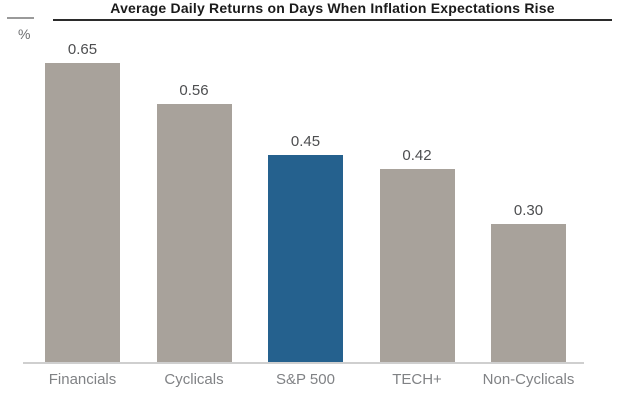  Describe the element at coordinates (417, 379) in the screenshot. I see `category-label-tech-: TECH+` at that location.